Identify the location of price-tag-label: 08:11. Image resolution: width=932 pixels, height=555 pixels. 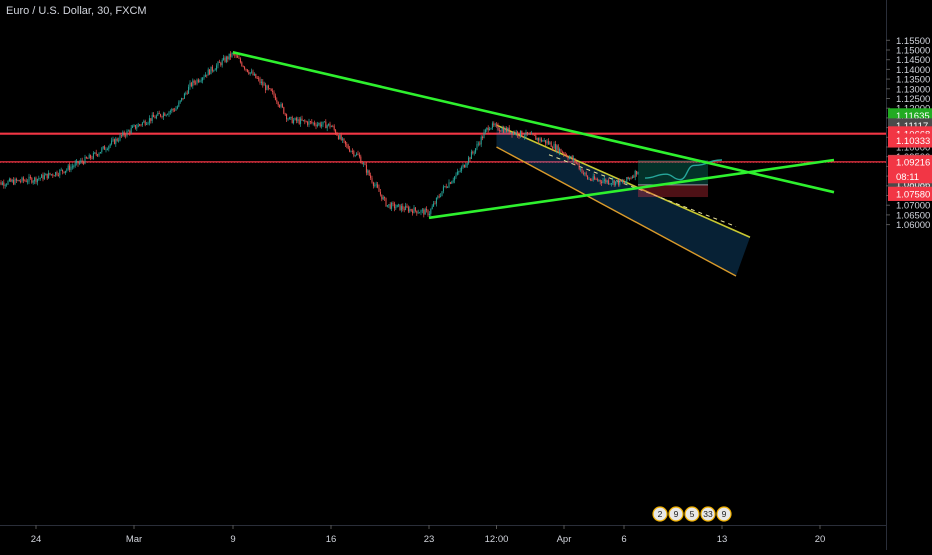
(907, 177).